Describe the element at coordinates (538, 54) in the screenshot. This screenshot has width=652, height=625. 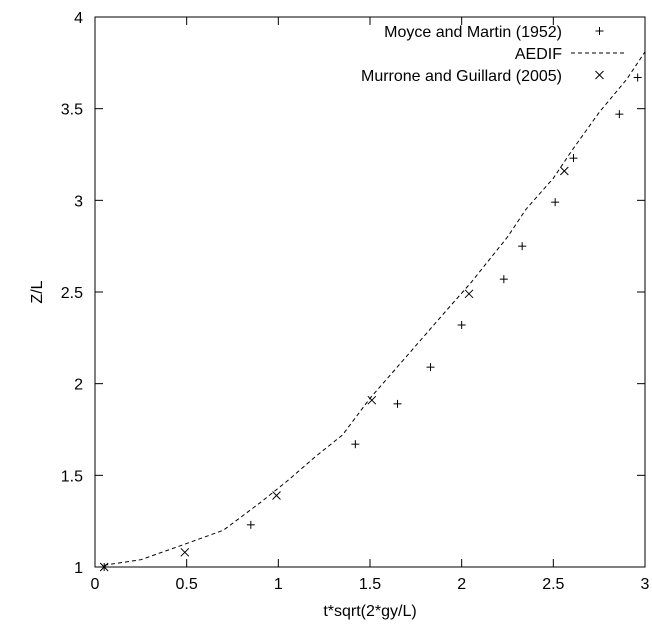
I see `legend-label: AEDIF` at that location.